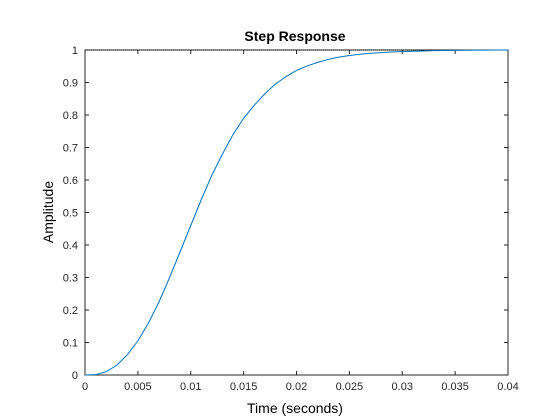 This screenshot has height=420, width=560. I want to click on x-tick-label: 0, so click(85, 387).